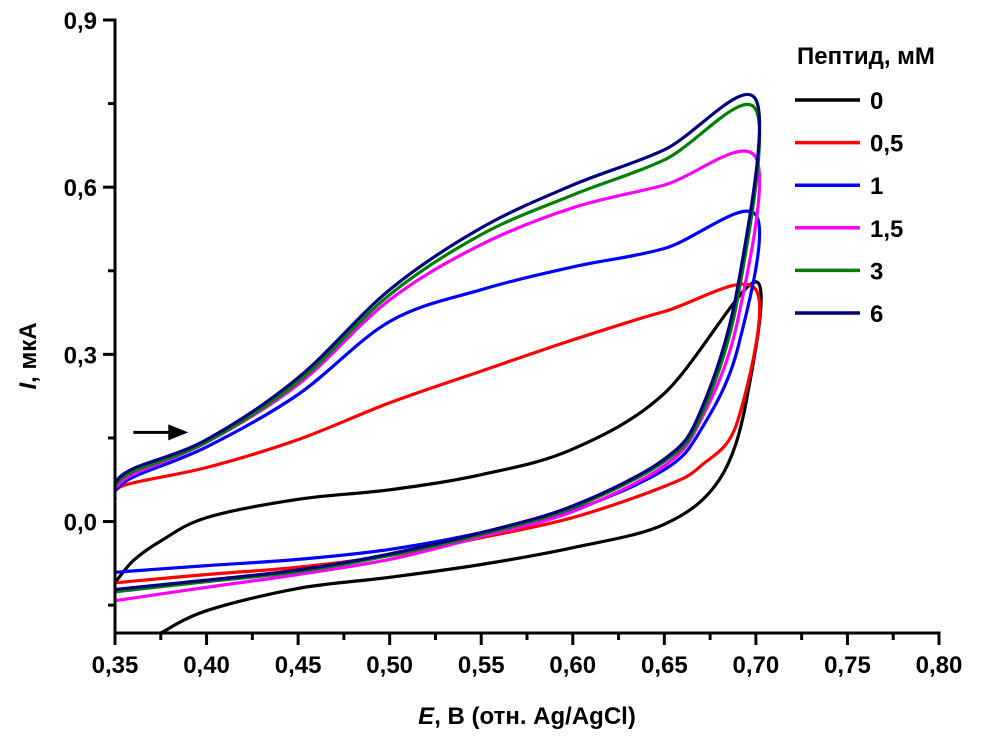 Image resolution: width=992 pixels, height=740 pixels. Describe the element at coordinates (28, 355) in the screenshot. I see `y-axis-title: I, мкА` at that location.